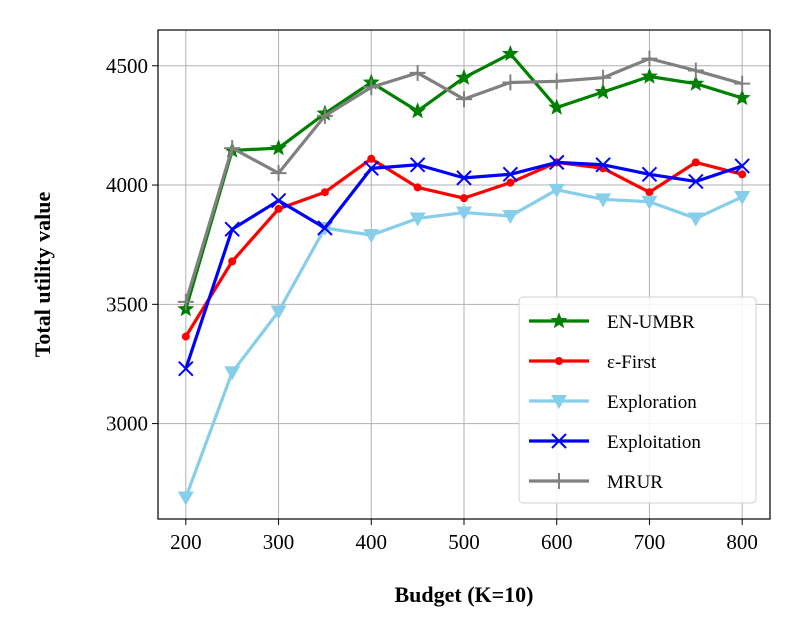 This screenshot has width=800, height=640. I want to click on y-tick-label: 3000, so click(127, 424).